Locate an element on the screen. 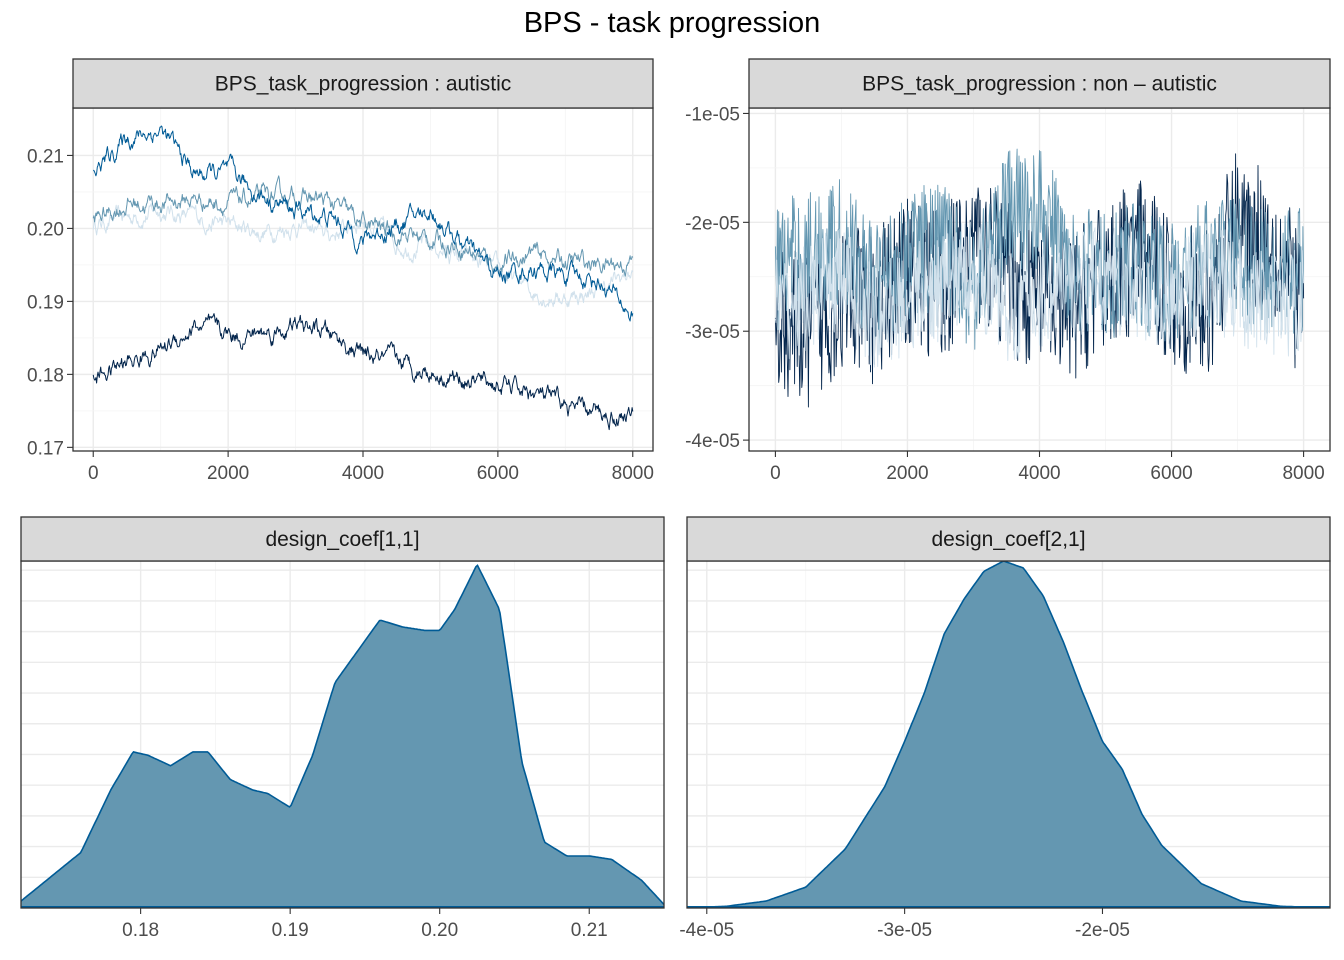  figure-title: BPS - task progression is located at coordinates (672, 23).